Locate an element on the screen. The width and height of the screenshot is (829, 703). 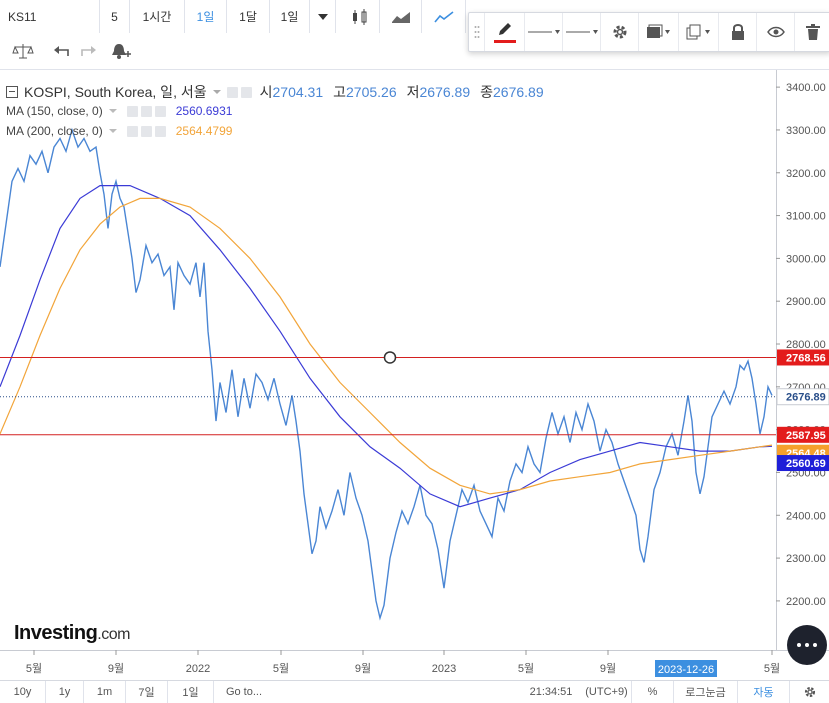
low-label: 저 is located at coordinates (413, 92).